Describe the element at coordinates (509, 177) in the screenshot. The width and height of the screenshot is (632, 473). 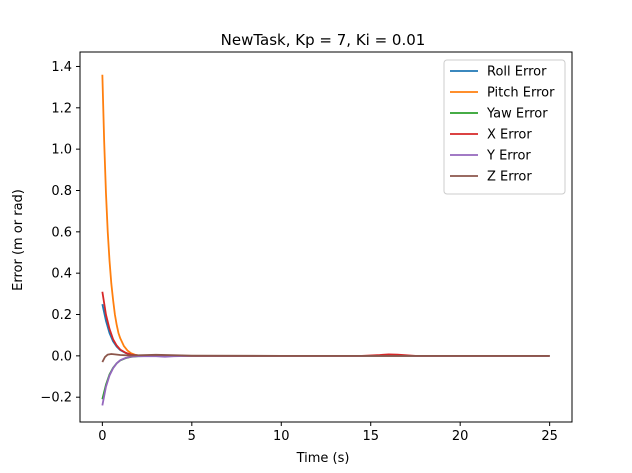
I see `legend-label: Z Error` at that location.